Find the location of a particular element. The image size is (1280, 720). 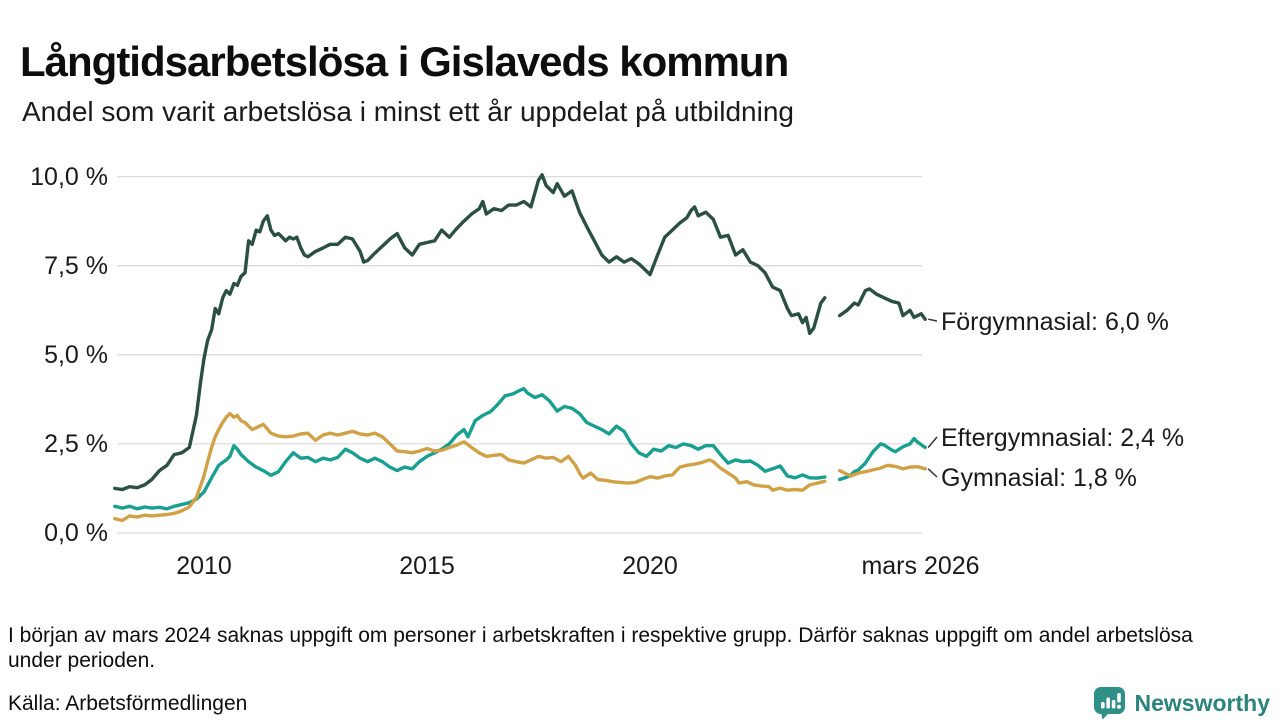

y-tick-5: 5,0 % is located at coordinates (76, 355).